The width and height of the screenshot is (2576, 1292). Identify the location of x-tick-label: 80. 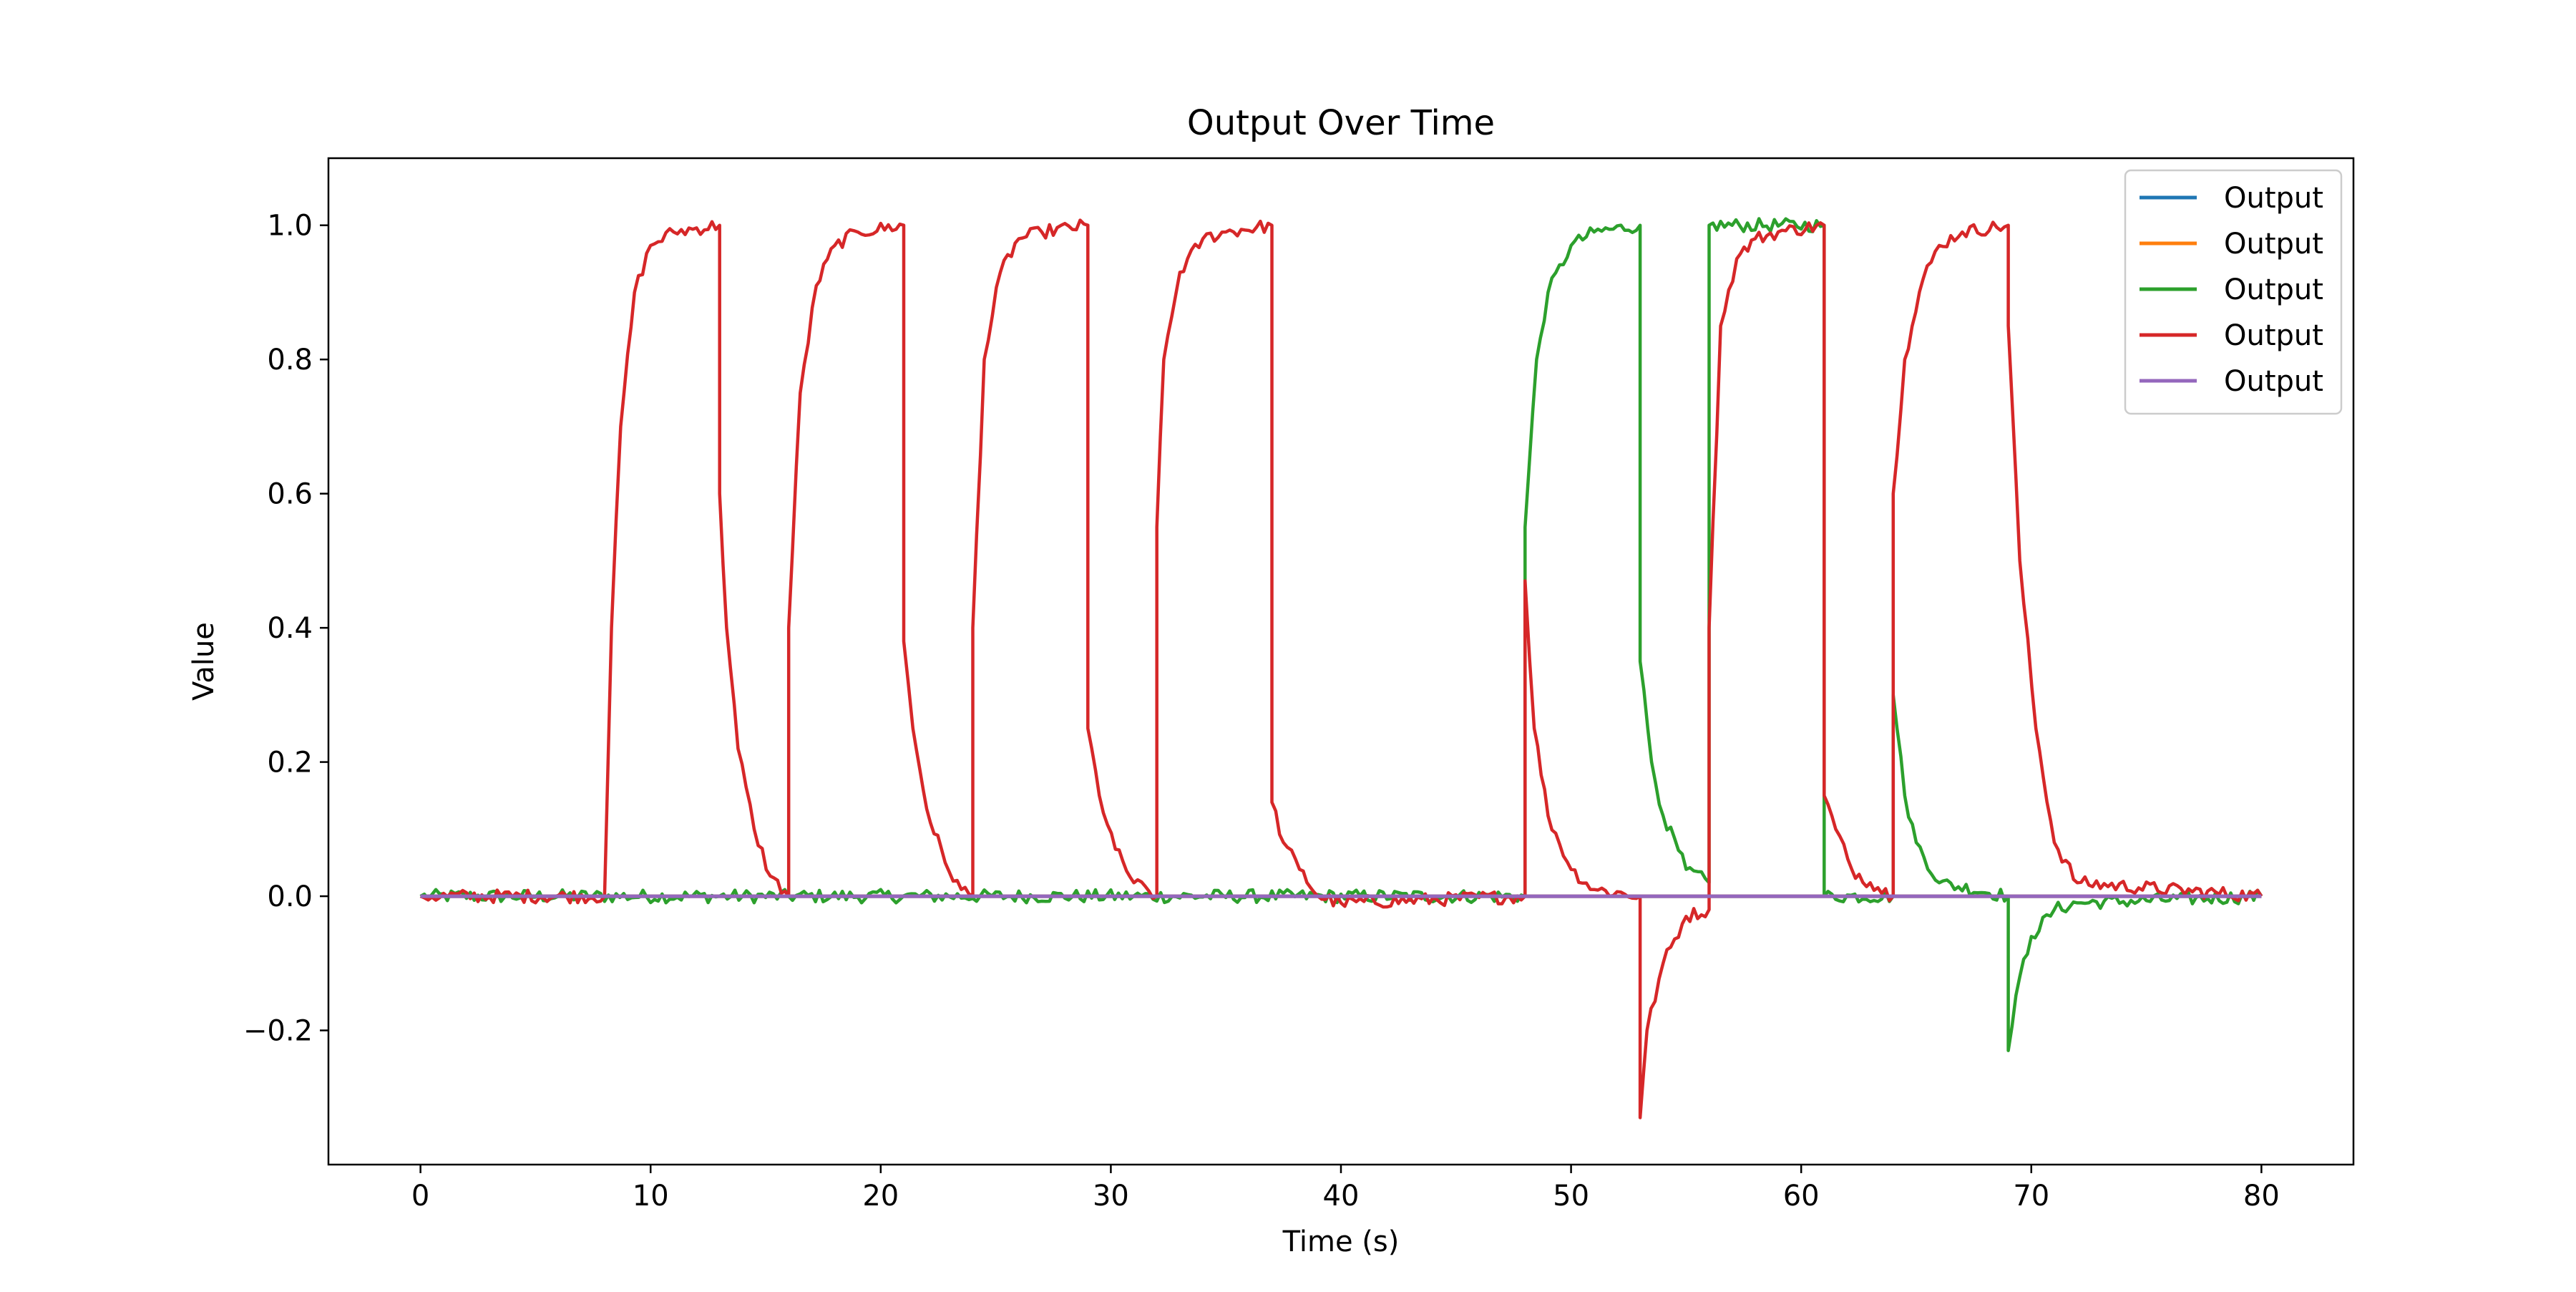
(2261, 1196).